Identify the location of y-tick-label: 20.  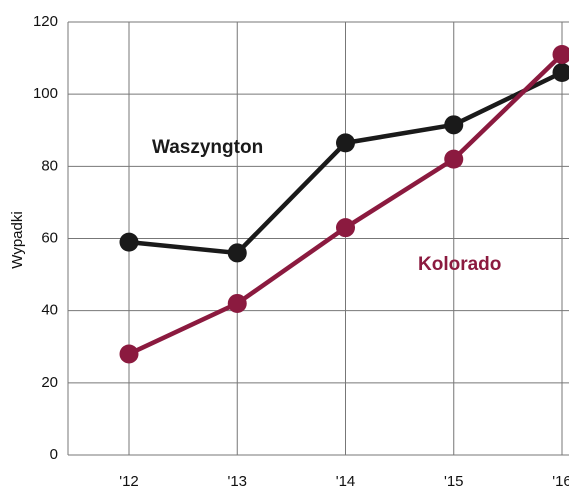
(49, 382).